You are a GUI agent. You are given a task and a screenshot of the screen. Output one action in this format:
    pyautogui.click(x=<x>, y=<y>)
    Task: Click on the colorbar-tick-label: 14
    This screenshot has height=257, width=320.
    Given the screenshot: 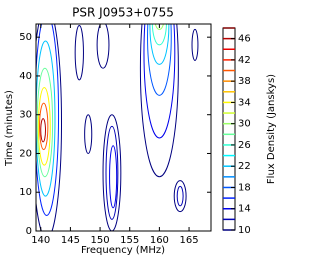 What is the action you would take?
    pyautogui.click(x=244, y=209)
    